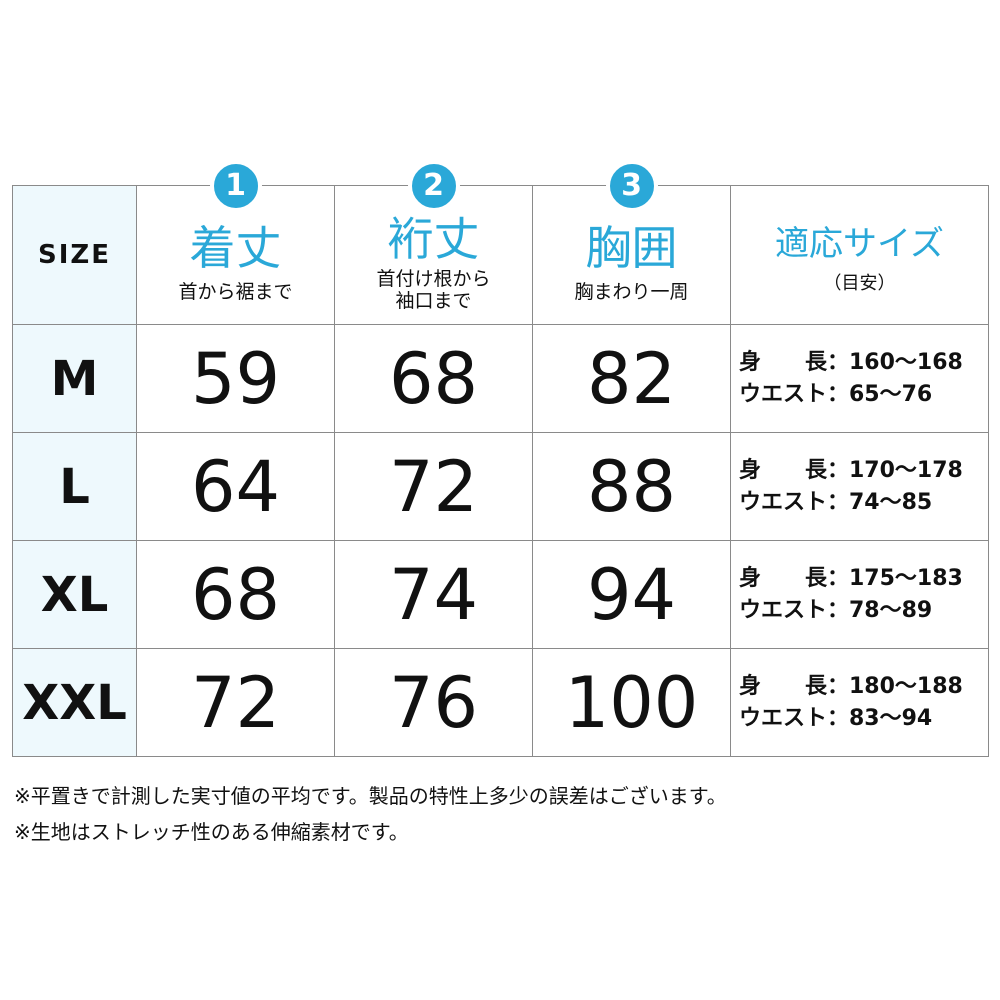 The width and height of the screenshot is (1000, 1000). Describe the element at coordinates (433, 378) in the screenshot. I see `sleeve-value: 68` at that location.